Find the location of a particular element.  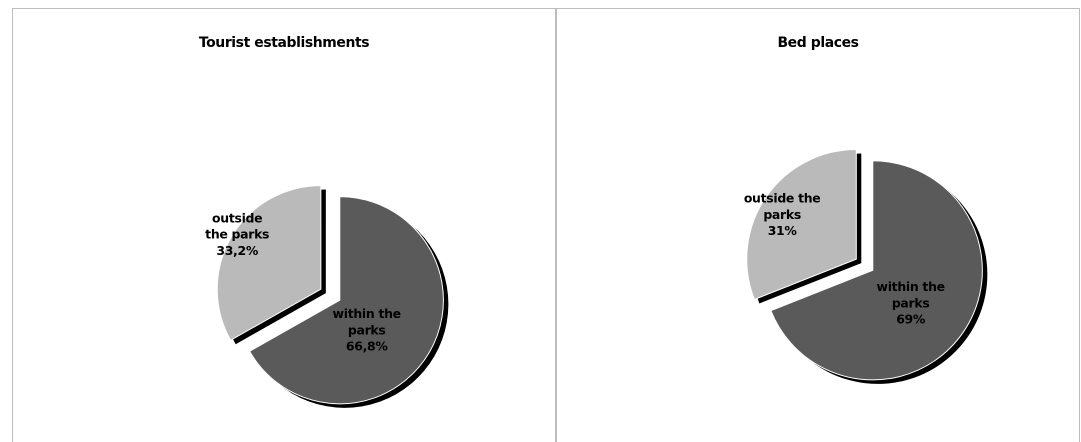

pie-slice-label-line: 69% is located at coordinates (911, 319).